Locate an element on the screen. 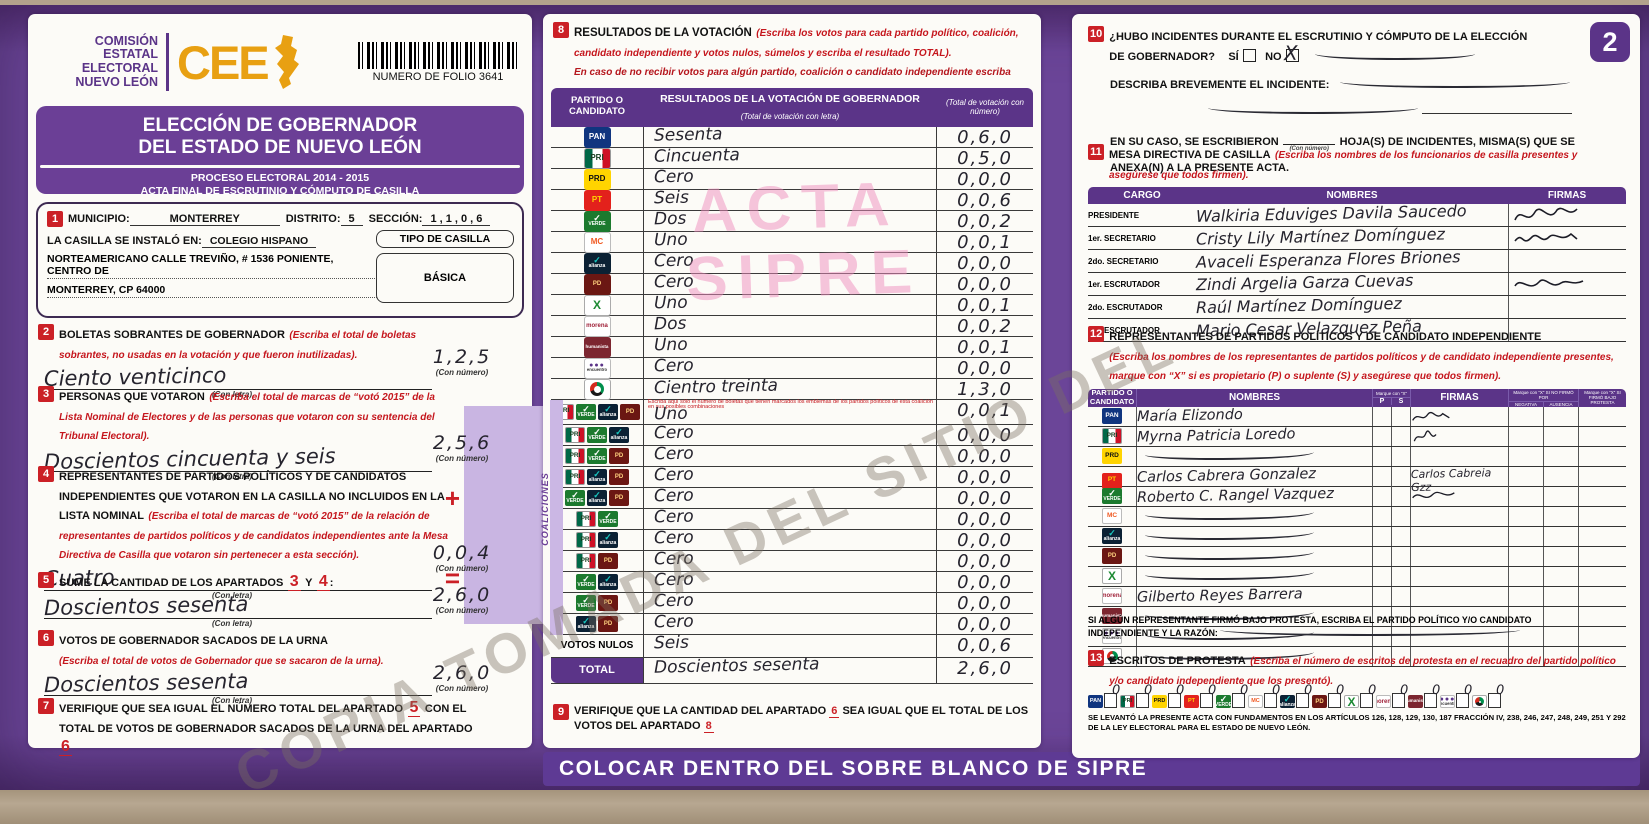  protesta-item: PRI 0 is located at coordinates (1136, 696).